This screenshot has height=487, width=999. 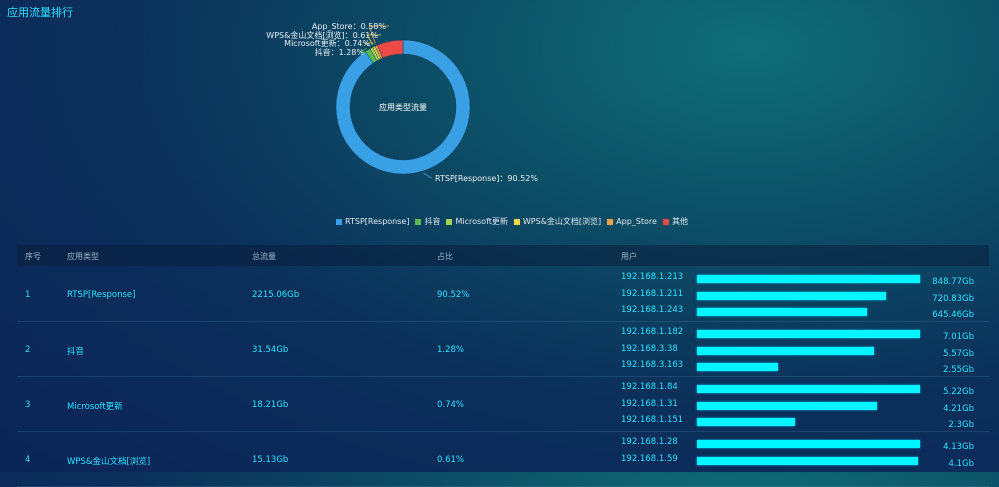 I want to click on user-traffic-value: 2.3Gb, so click(x=961, y=425).